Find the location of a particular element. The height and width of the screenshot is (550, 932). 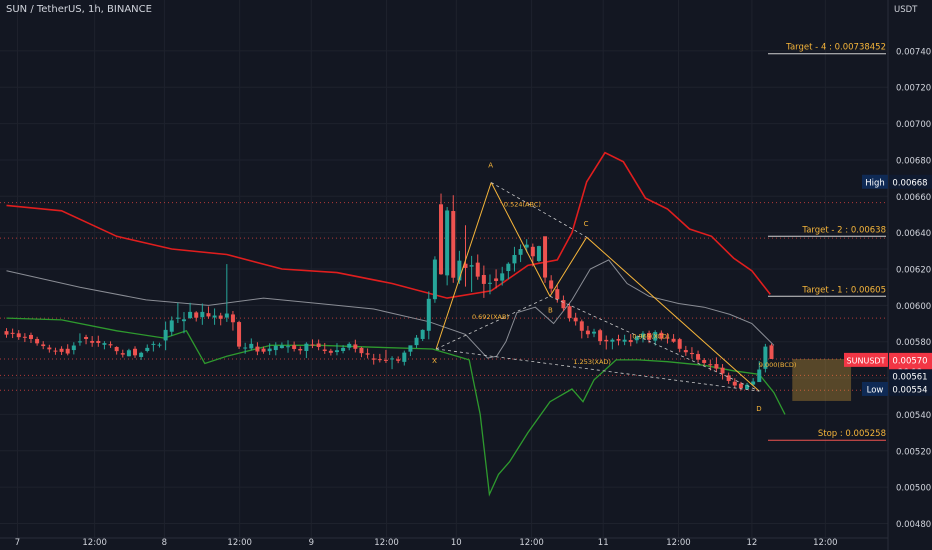

pattern-point-label: D is located at coordinates (758, 409).